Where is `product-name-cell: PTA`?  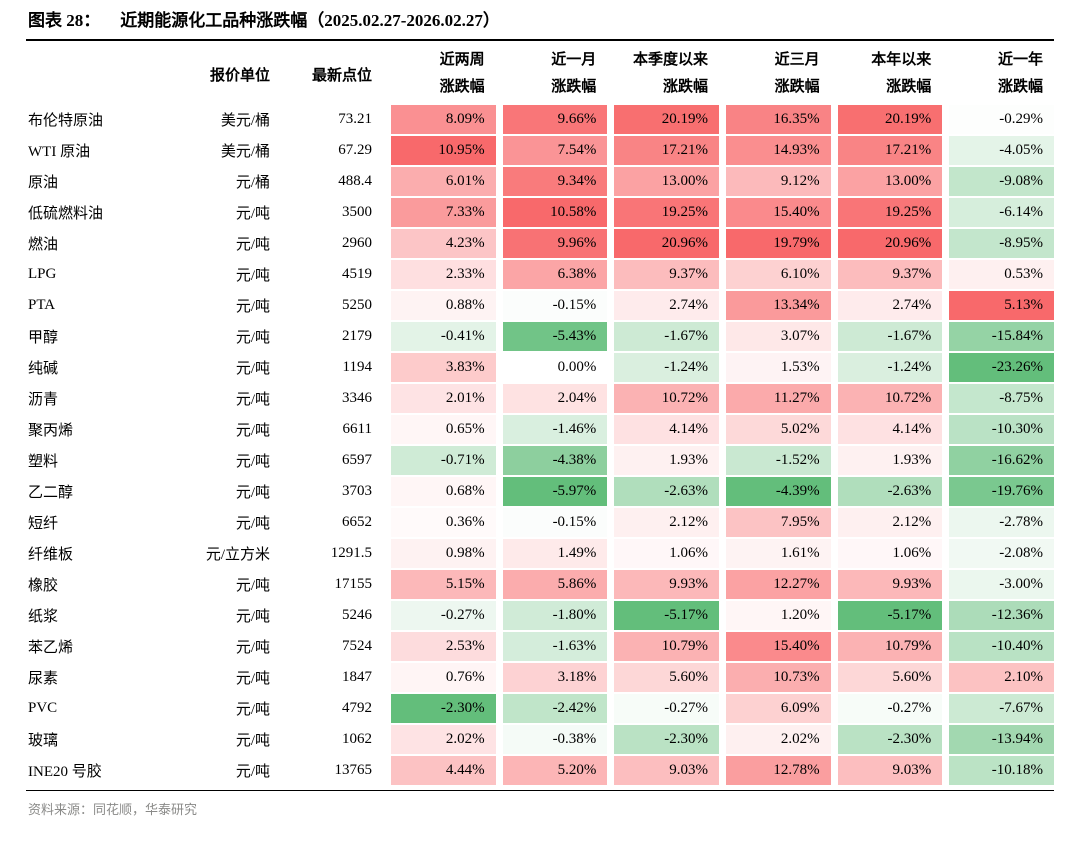
product-name-cell: PTA is located at coordinates (111, 306).